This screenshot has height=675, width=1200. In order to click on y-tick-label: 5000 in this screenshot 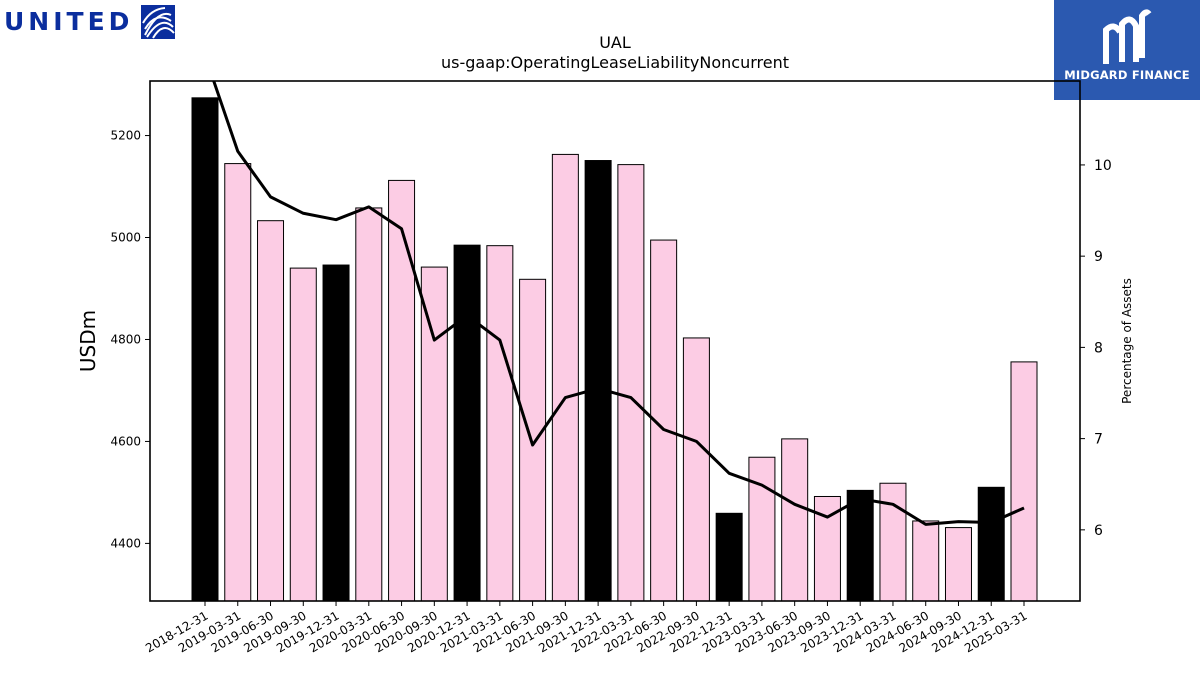, I will do `click(125, 238)`.